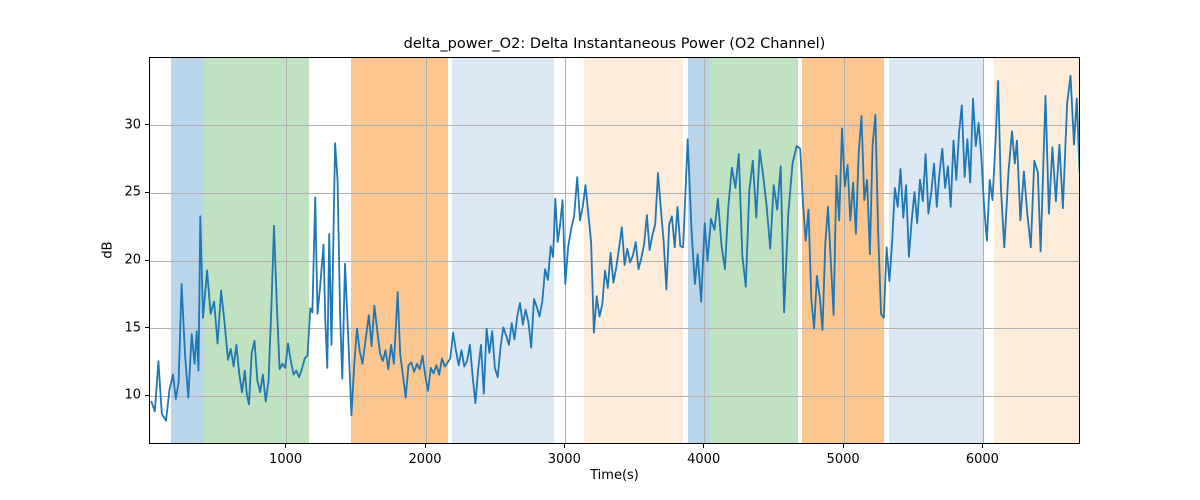  I want to click on y-tick-label: 10, so click(132, 395).